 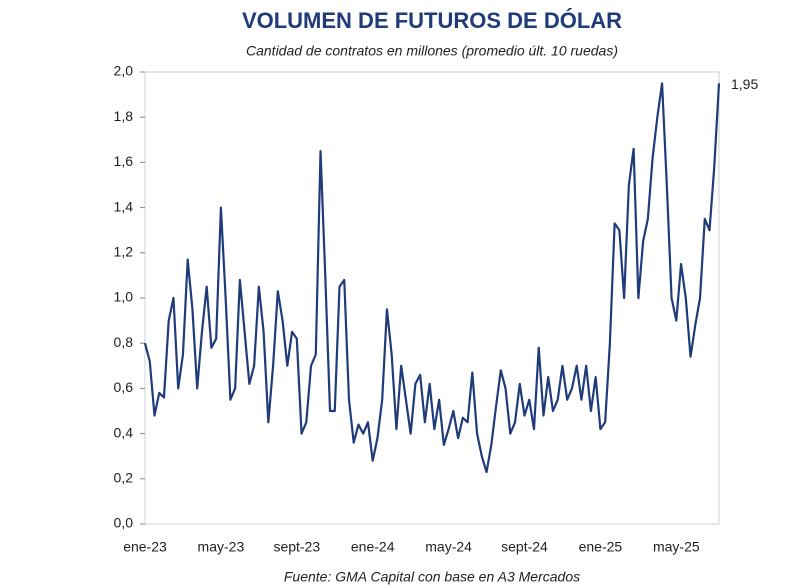 What do you see at coordinates (124, 71) in the screenshot?
I see `y-tick-label: 2,0` at bounding box center [124, 71].